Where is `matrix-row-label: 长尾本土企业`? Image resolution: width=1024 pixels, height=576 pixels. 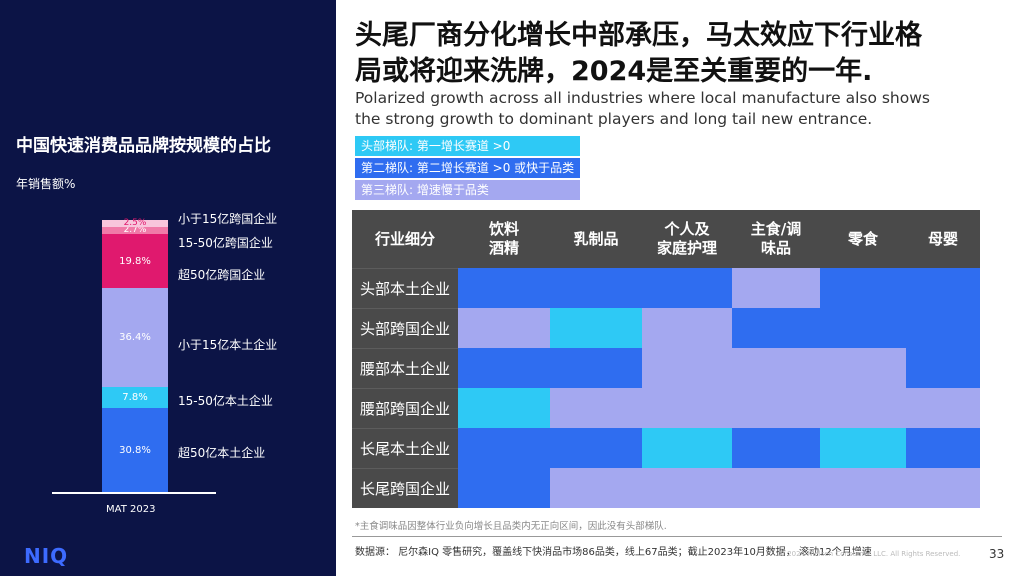 matrix-row-label: 长尾本土企业 is located at coordinates (405, 448).